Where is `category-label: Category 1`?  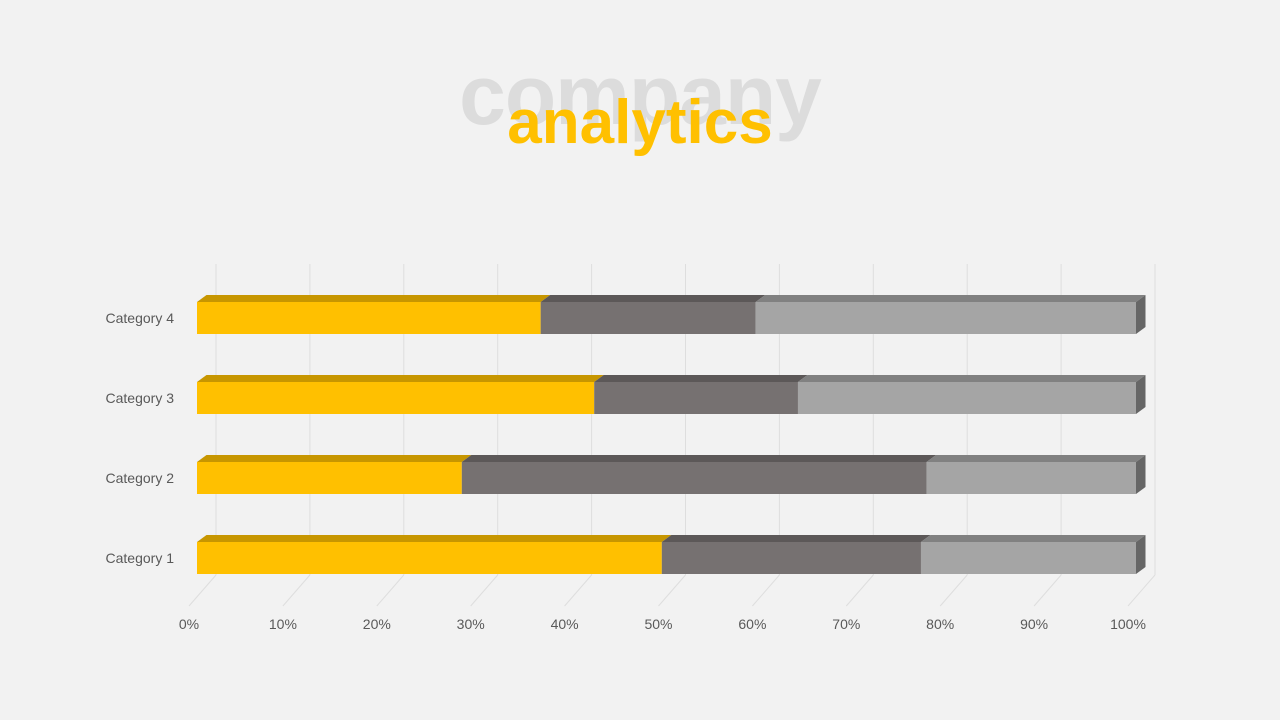 category-label: Category 1 is located at coordinates (140, 558).